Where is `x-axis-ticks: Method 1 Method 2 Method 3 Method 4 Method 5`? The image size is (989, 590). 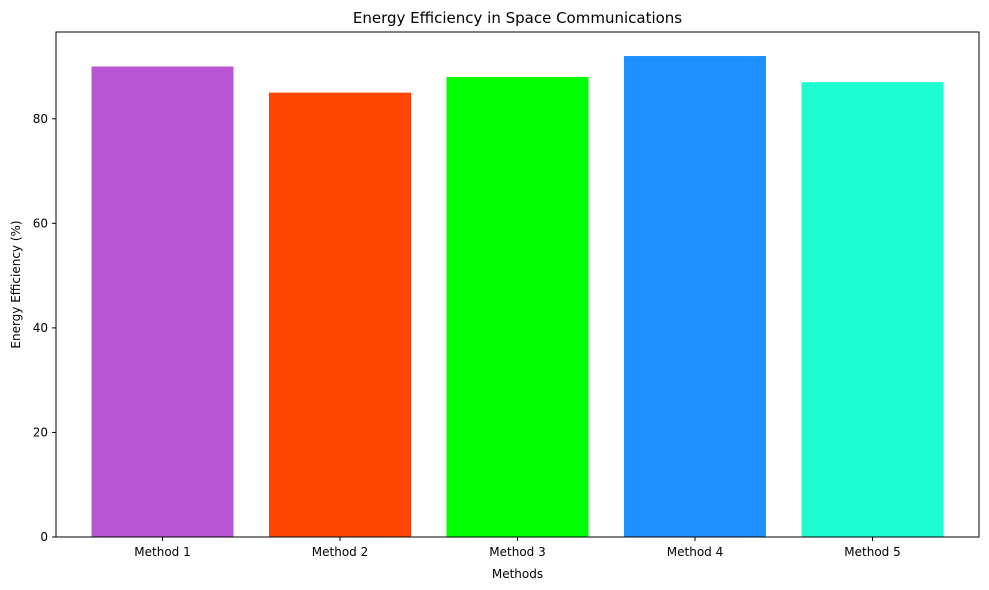 x-axis-ticks: Method 1 Method 2 Method 3 Method 4 Method 5 is located at coordinates (517, 548).